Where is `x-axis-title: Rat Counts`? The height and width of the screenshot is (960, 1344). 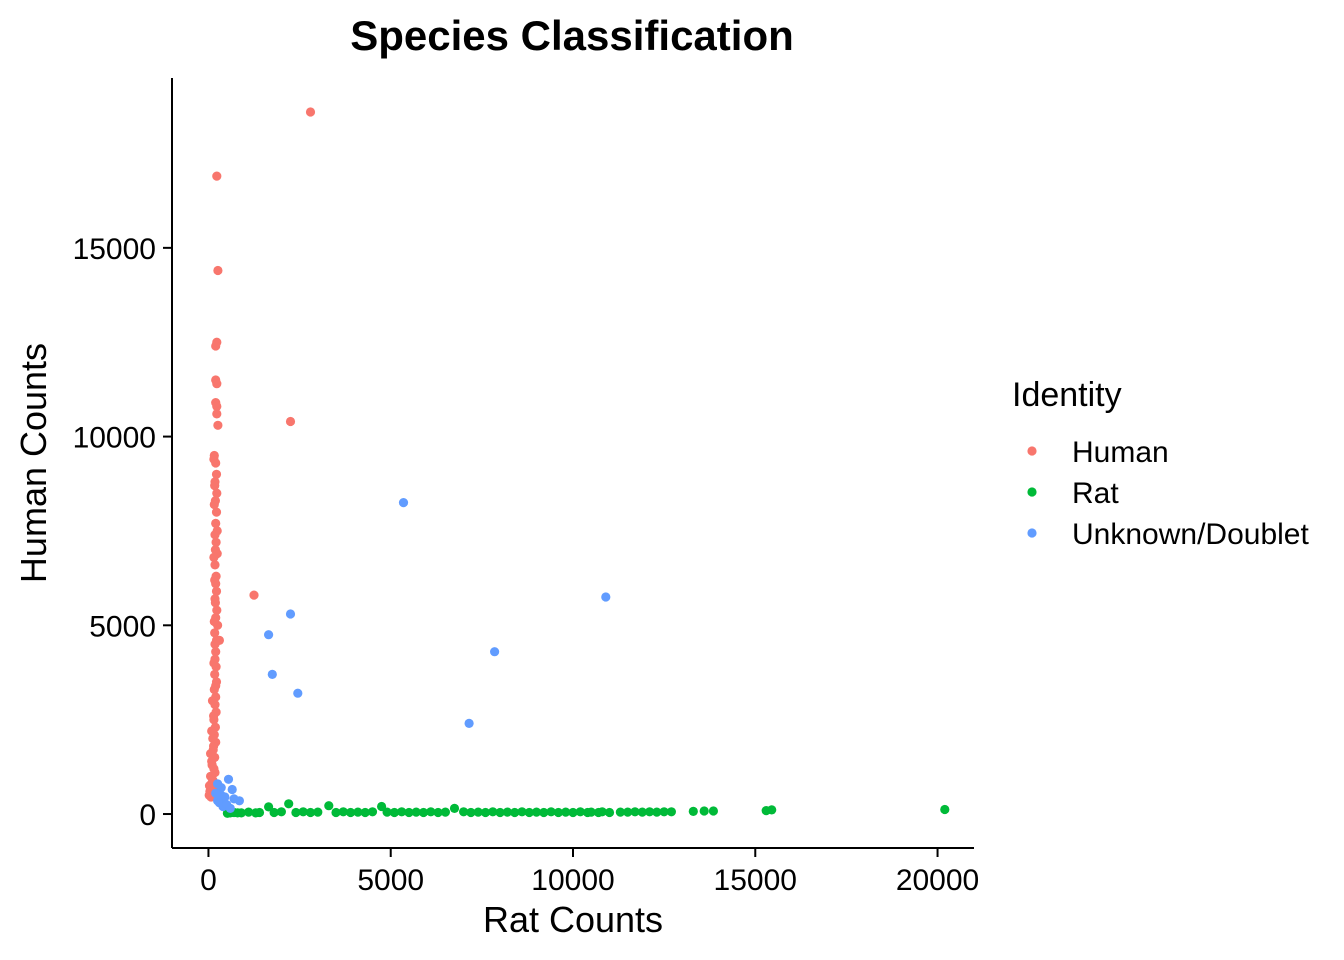
x-axis-title: Rat Counts is located at coordinates (573, 919).